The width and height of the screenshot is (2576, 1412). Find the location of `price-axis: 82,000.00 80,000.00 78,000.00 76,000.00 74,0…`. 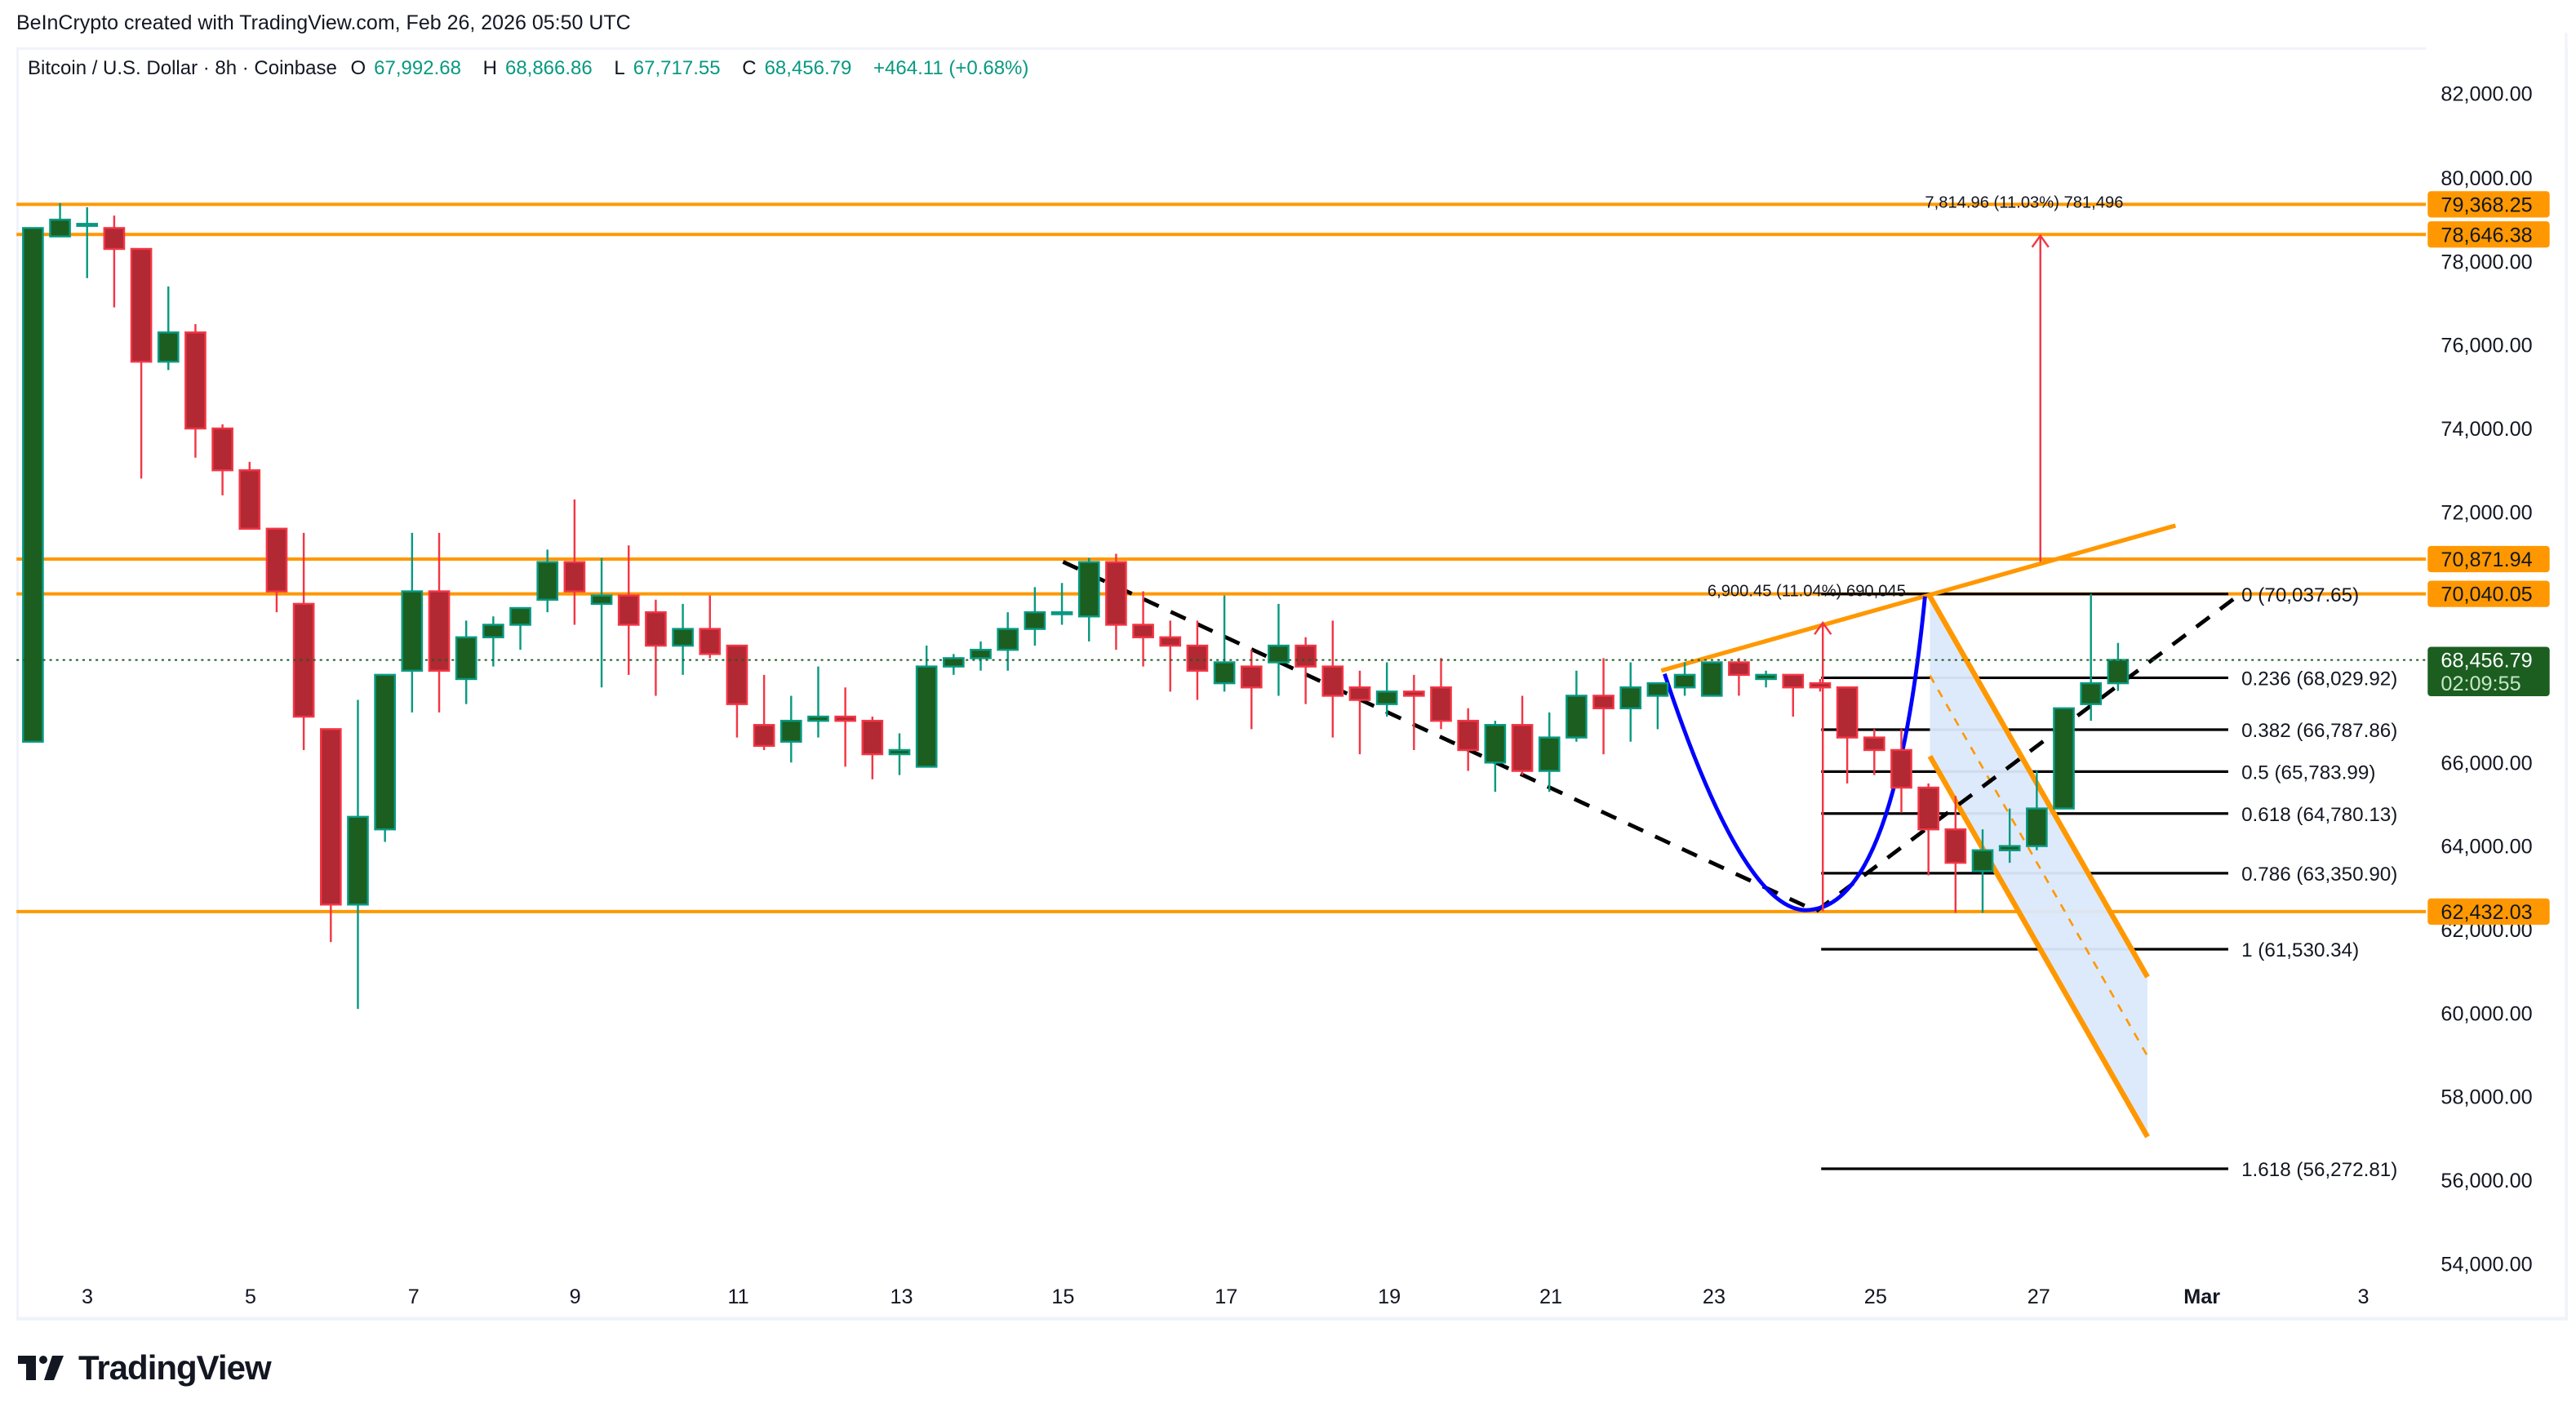

price-axis: 82,000.00 80,000.00 78,000.00 76,000.00 74,0… is located at coordinates (2497, 675).